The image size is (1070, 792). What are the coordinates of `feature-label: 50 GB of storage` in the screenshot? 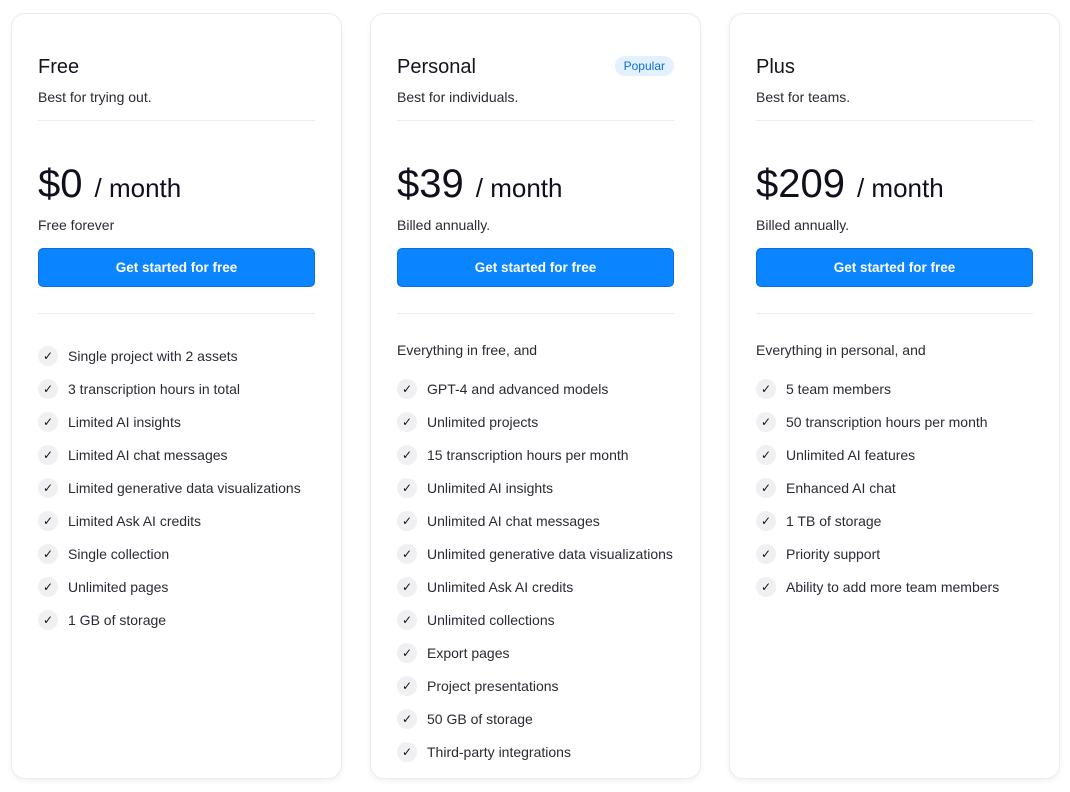 It's located at (480, 718).